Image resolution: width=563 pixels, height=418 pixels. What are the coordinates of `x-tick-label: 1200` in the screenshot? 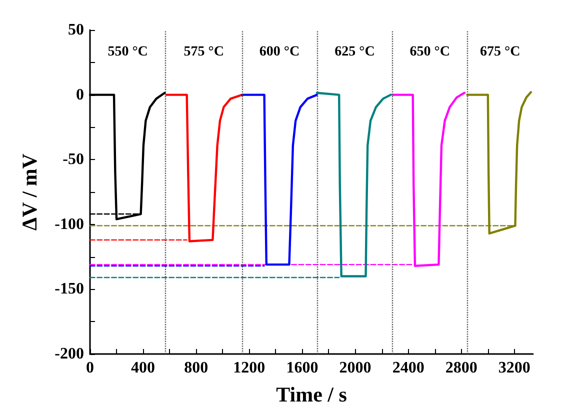 It's located at (249, 368).